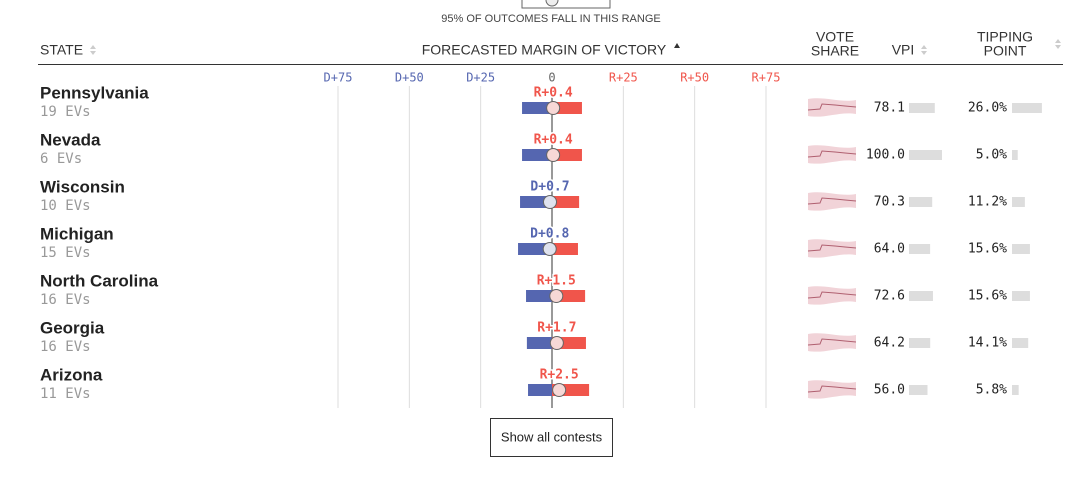  Describe the element at coordinates (480, 78) in the screenshot. I see `x-tick-label: D+25` at that location.